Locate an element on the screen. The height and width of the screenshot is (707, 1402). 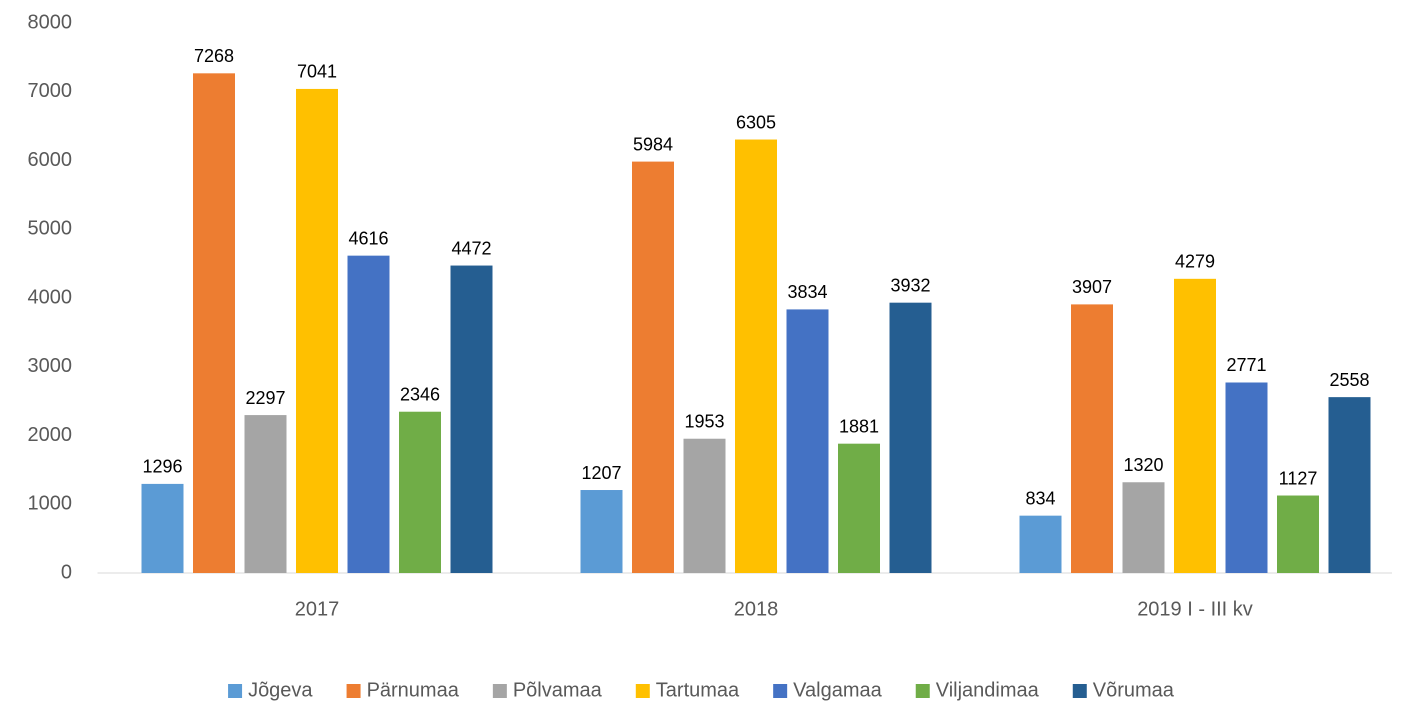
value-label: 2771 is located at coordinates (1246, 365).